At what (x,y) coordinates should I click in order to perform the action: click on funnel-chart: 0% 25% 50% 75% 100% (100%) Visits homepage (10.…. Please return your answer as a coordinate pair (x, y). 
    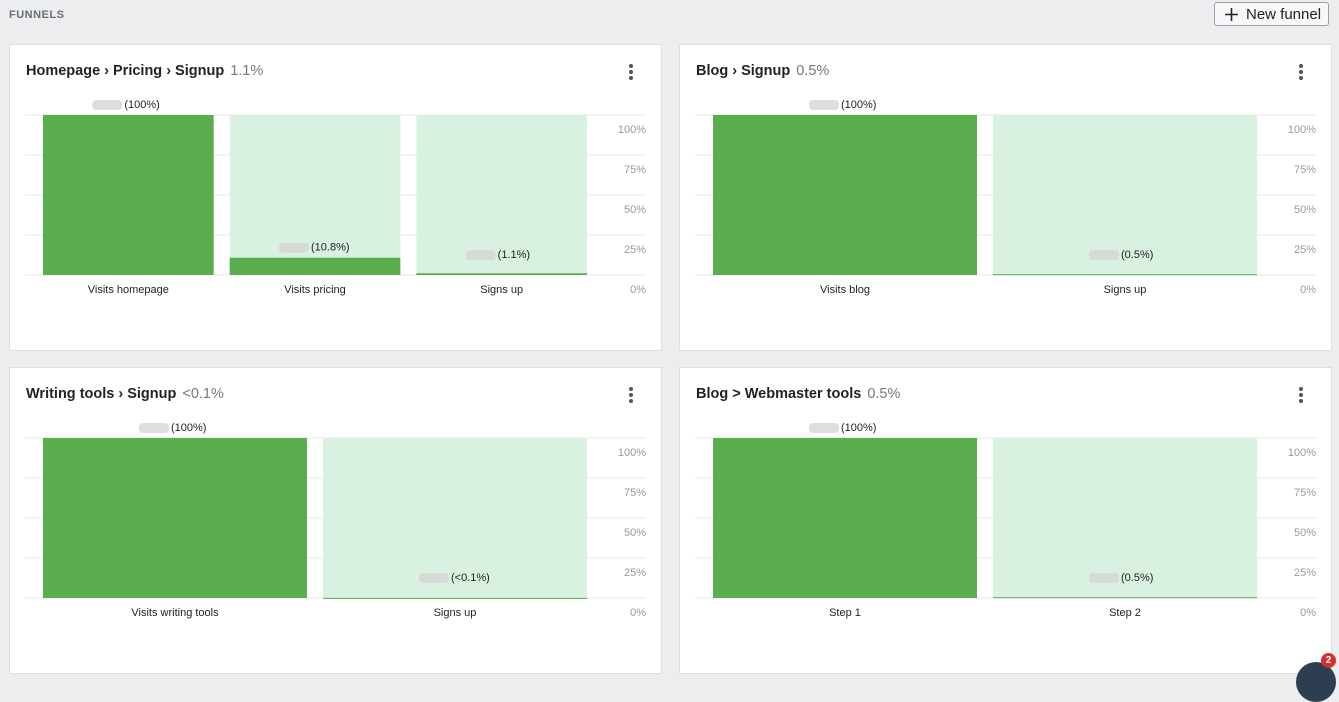
    Looking at the image, I should click on (335, 197).